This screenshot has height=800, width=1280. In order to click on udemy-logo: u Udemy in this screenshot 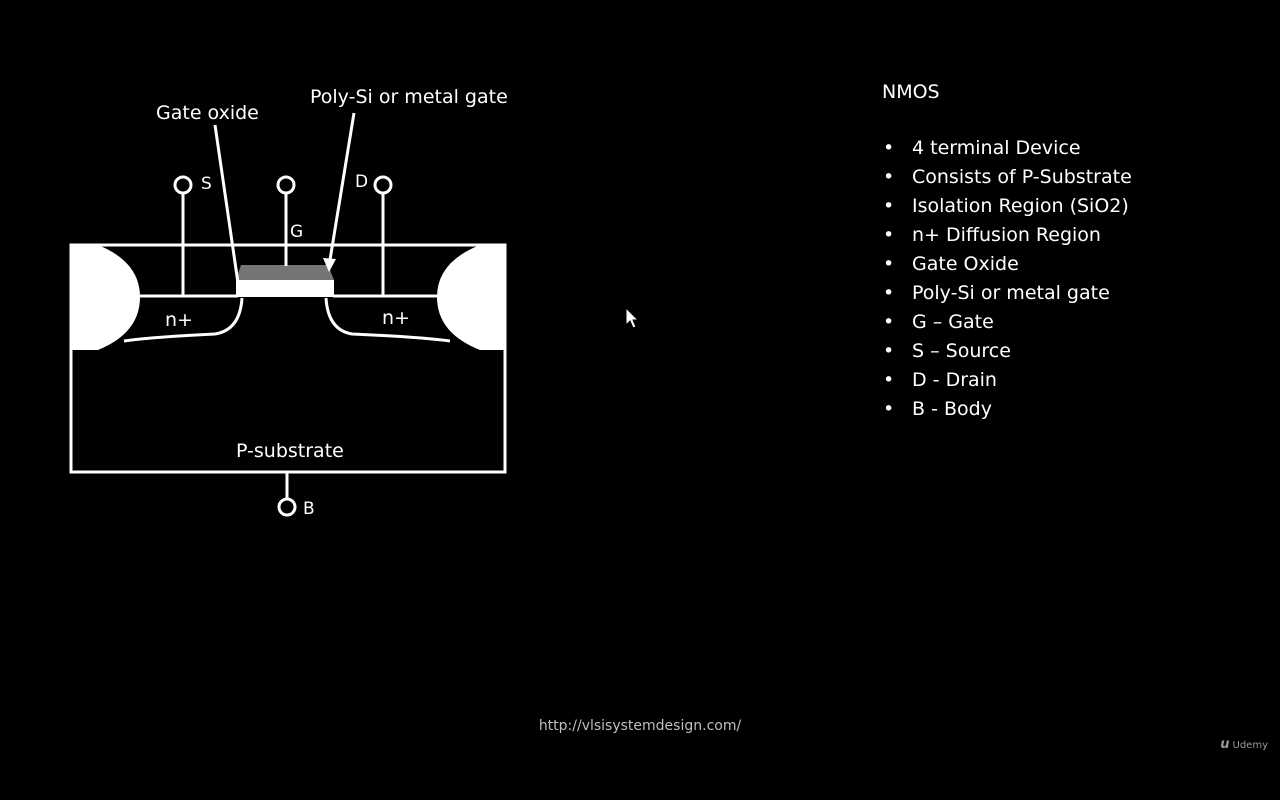, I will do `click(1244, 744)`.